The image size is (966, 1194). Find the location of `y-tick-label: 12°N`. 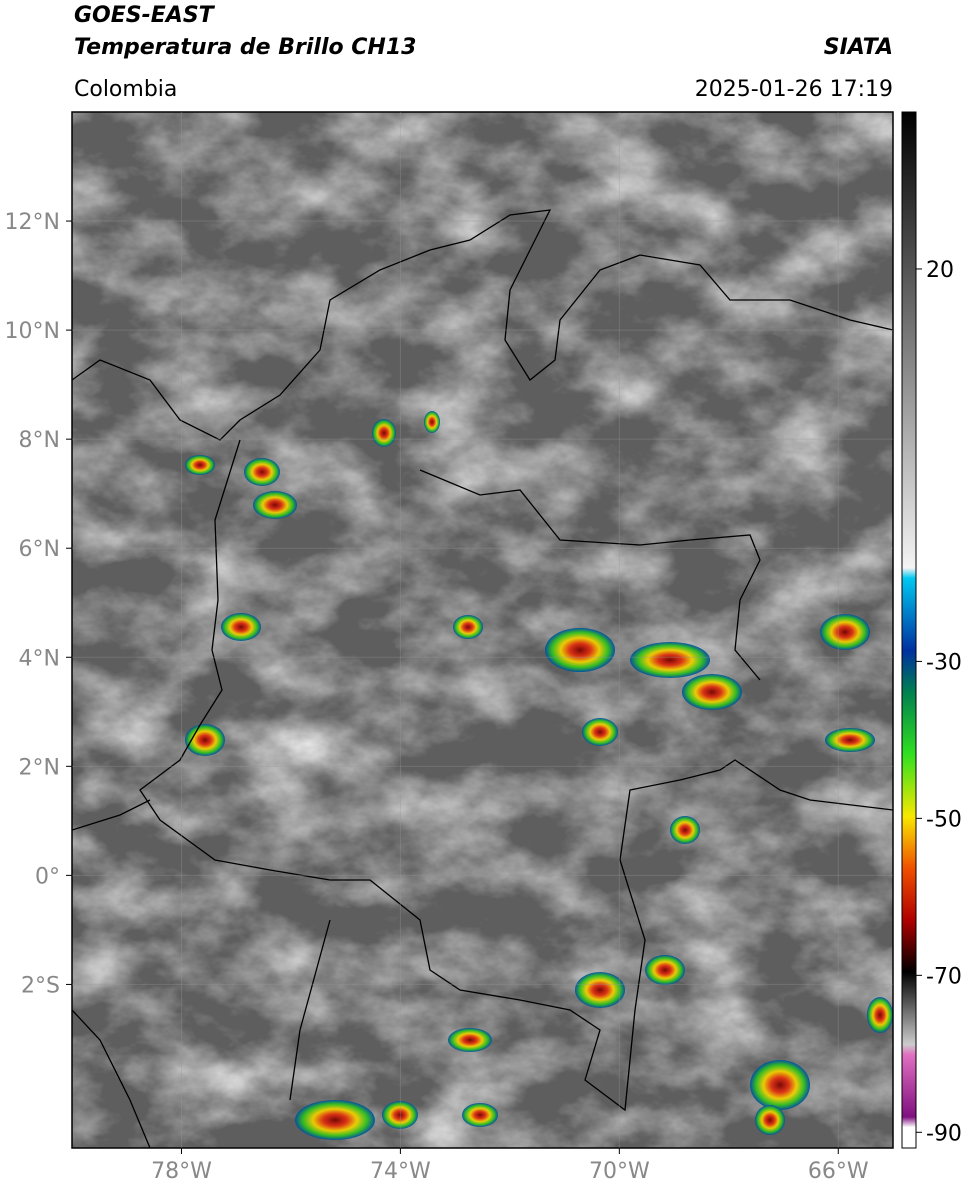

y-tick-label: 12°N is located at coordinates (32, 222).